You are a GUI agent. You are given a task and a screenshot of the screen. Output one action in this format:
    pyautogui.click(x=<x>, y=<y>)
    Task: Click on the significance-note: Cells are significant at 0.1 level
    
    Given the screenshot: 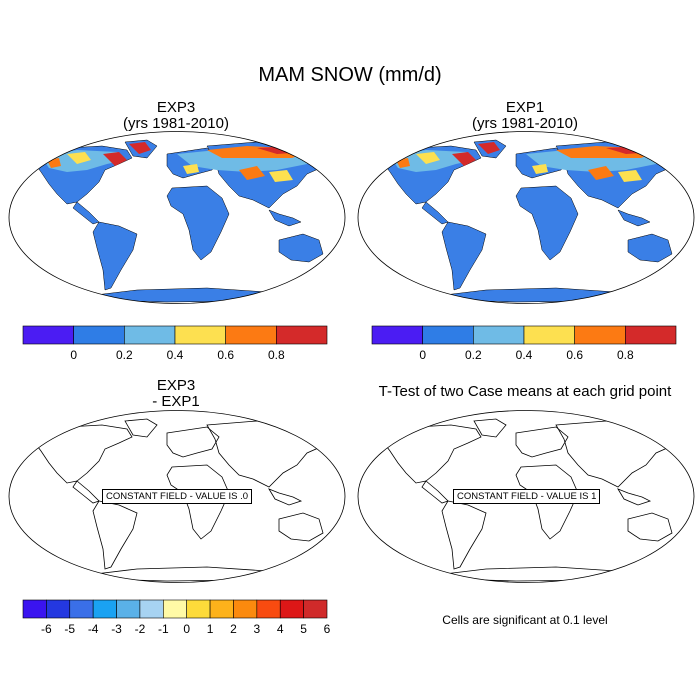 What is the action you would take?
    pyautogui.click(x=525, y=620)
    